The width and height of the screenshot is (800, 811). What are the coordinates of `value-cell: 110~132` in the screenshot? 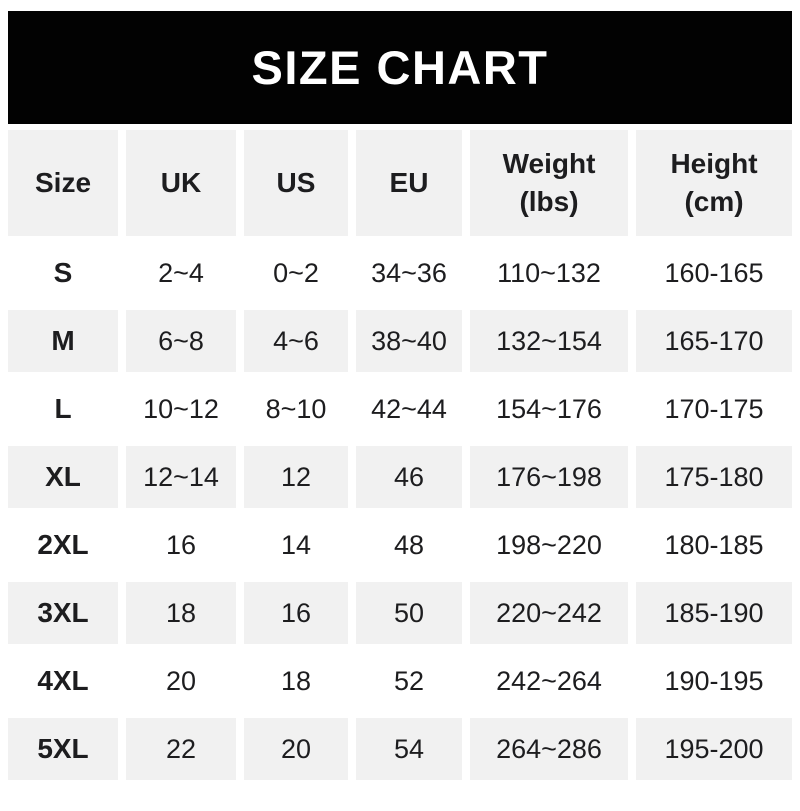 It's located at (549, 273).